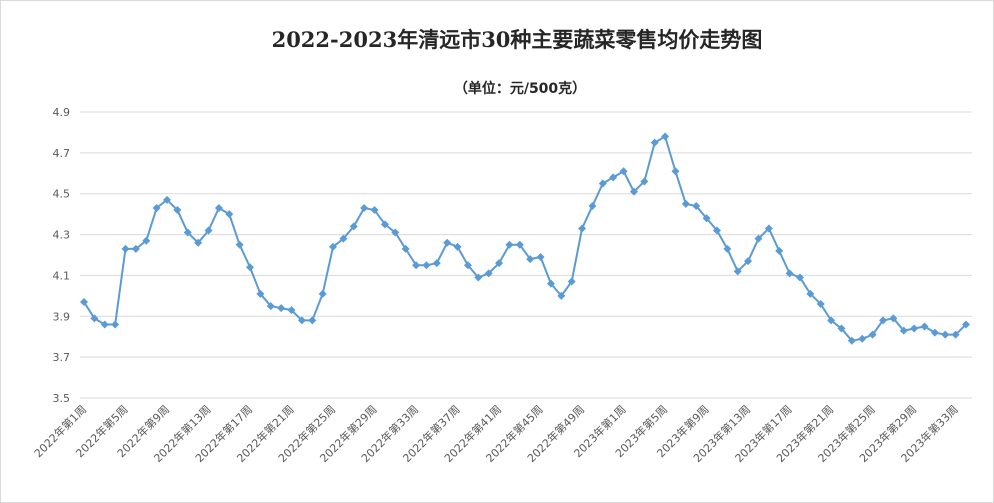  What do you see at coordinates (62, 235) in the screenshot?
I see `y-tick-label: 4.3` at bounding box center [62, 235].